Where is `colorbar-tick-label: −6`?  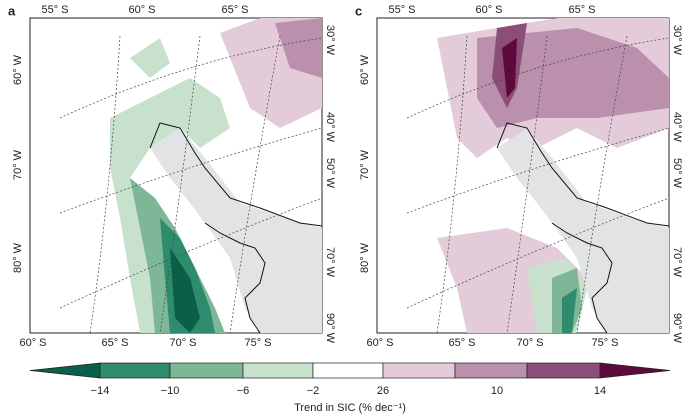 colorbar-tick-label: −6 is located at coordinates (243, 391).